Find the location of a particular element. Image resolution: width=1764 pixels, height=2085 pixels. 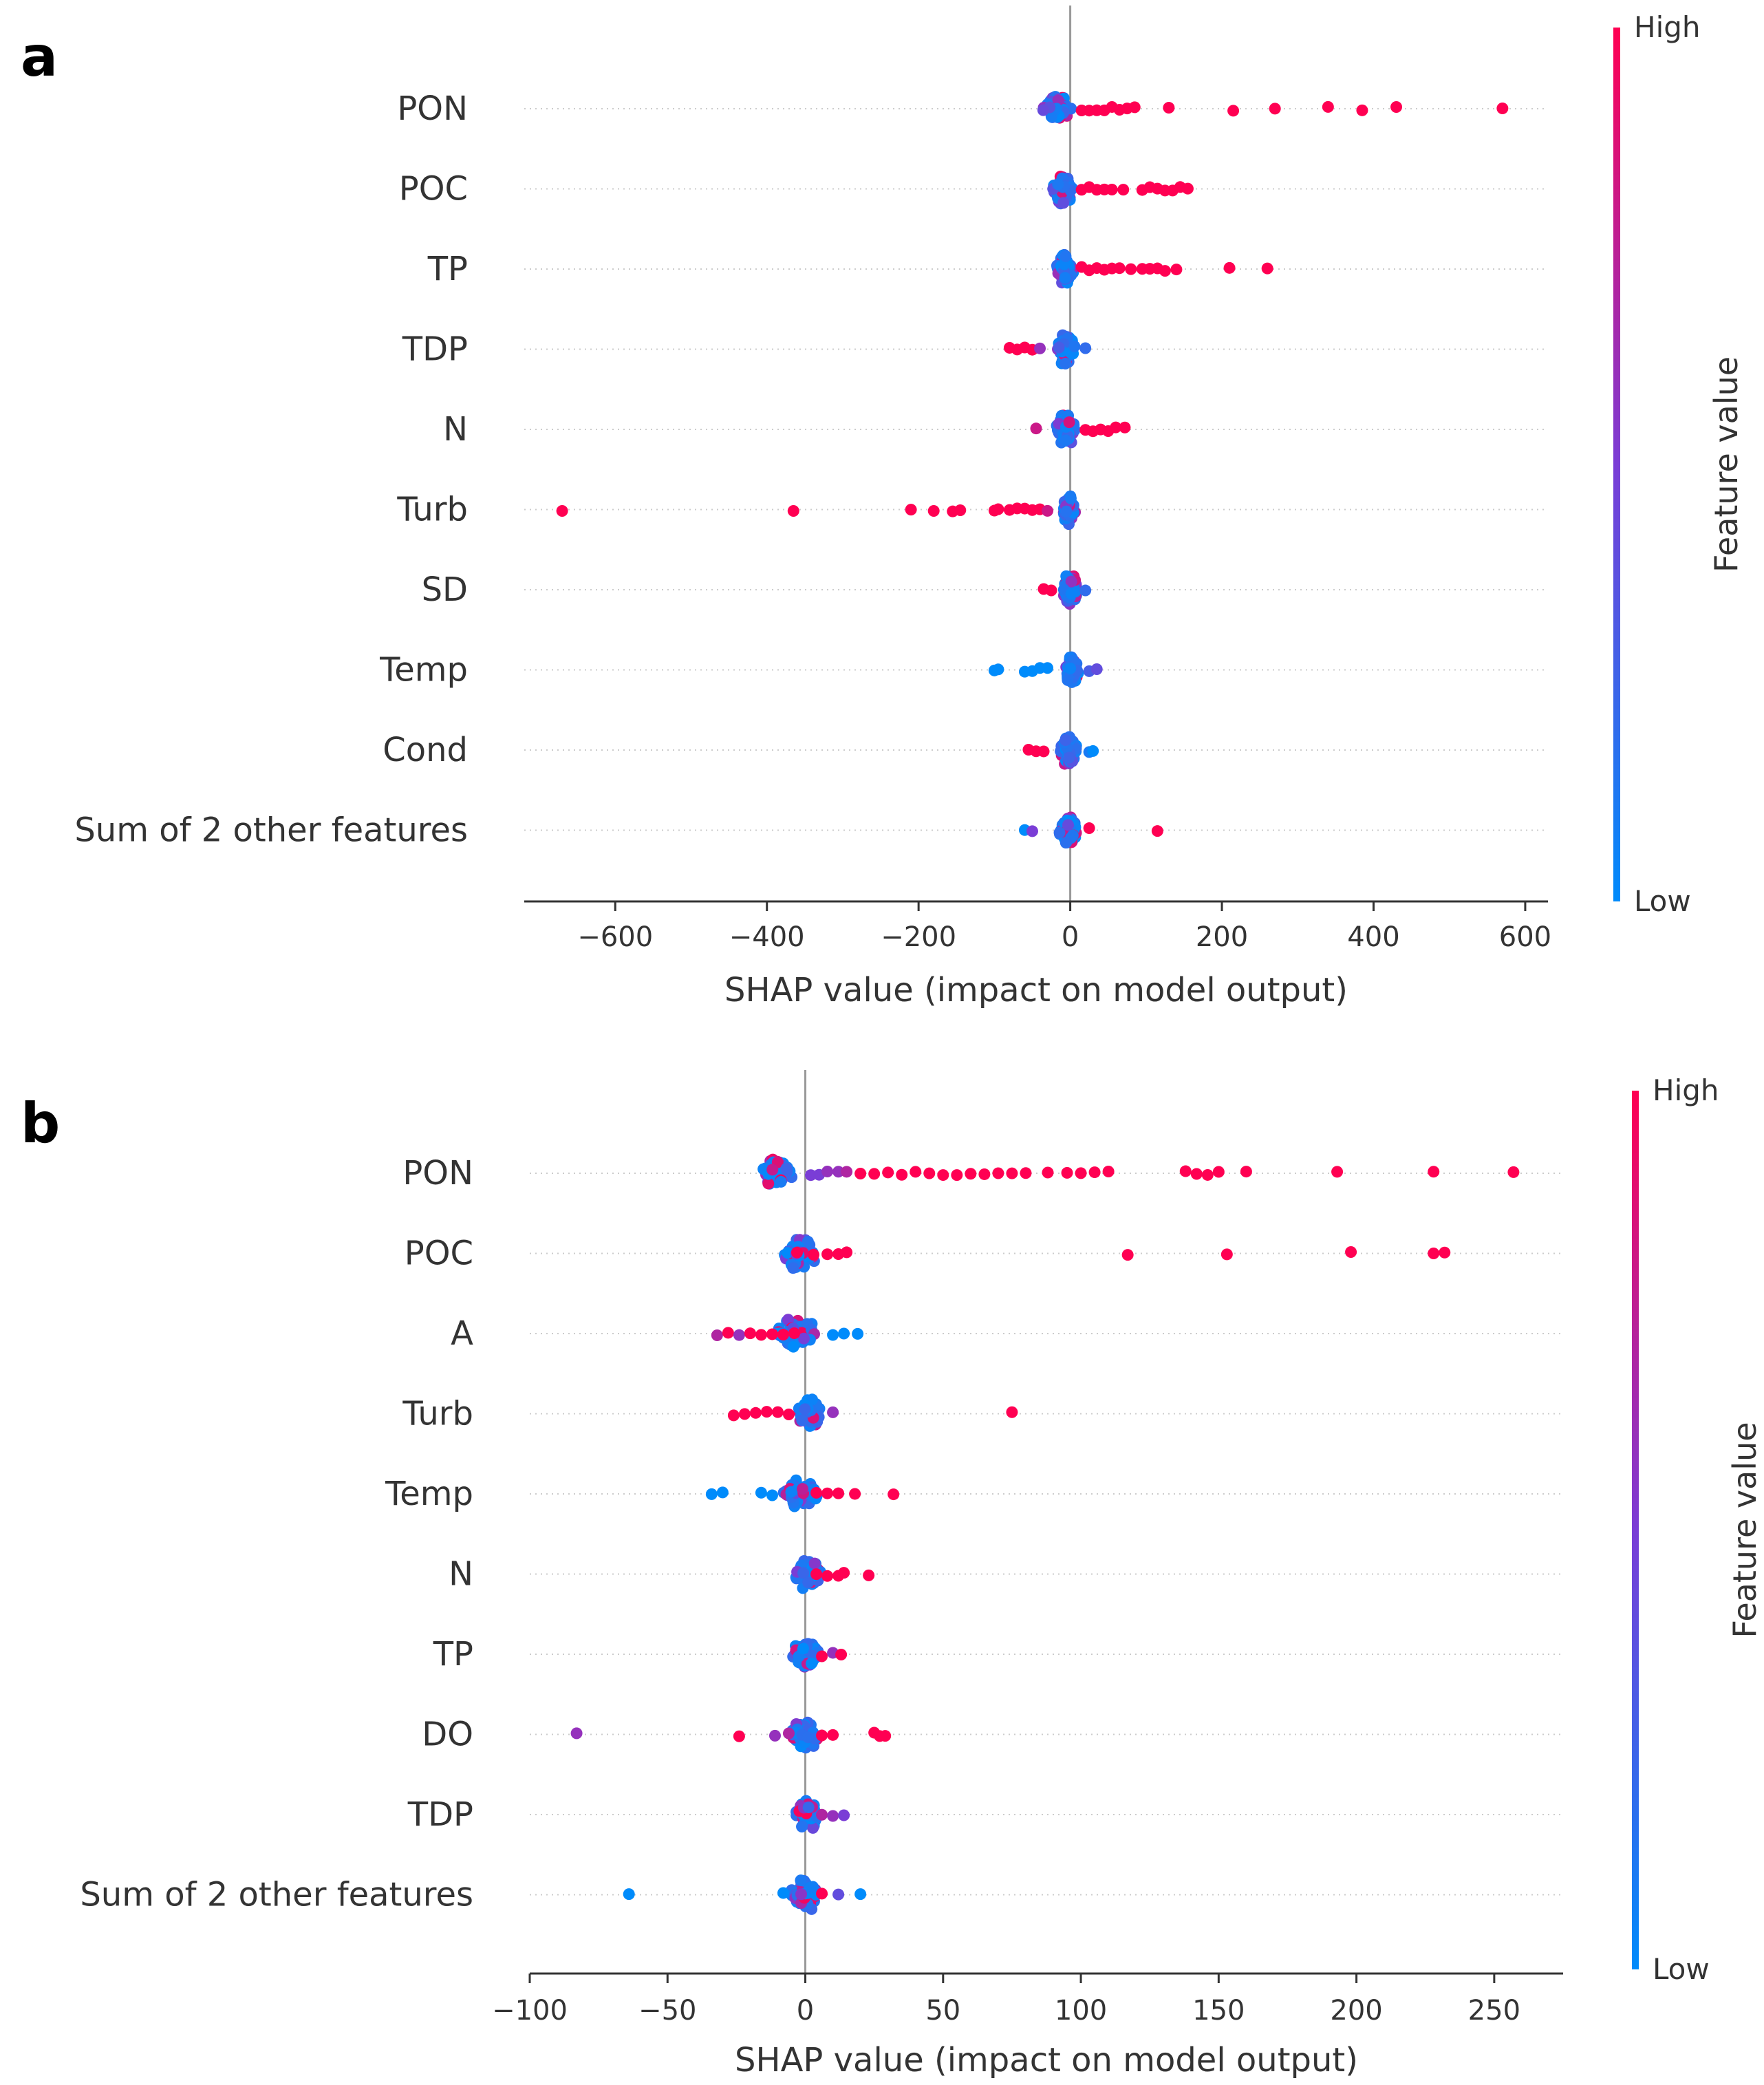

x-tick-label: −50 is located at coordinates (667, 2011).